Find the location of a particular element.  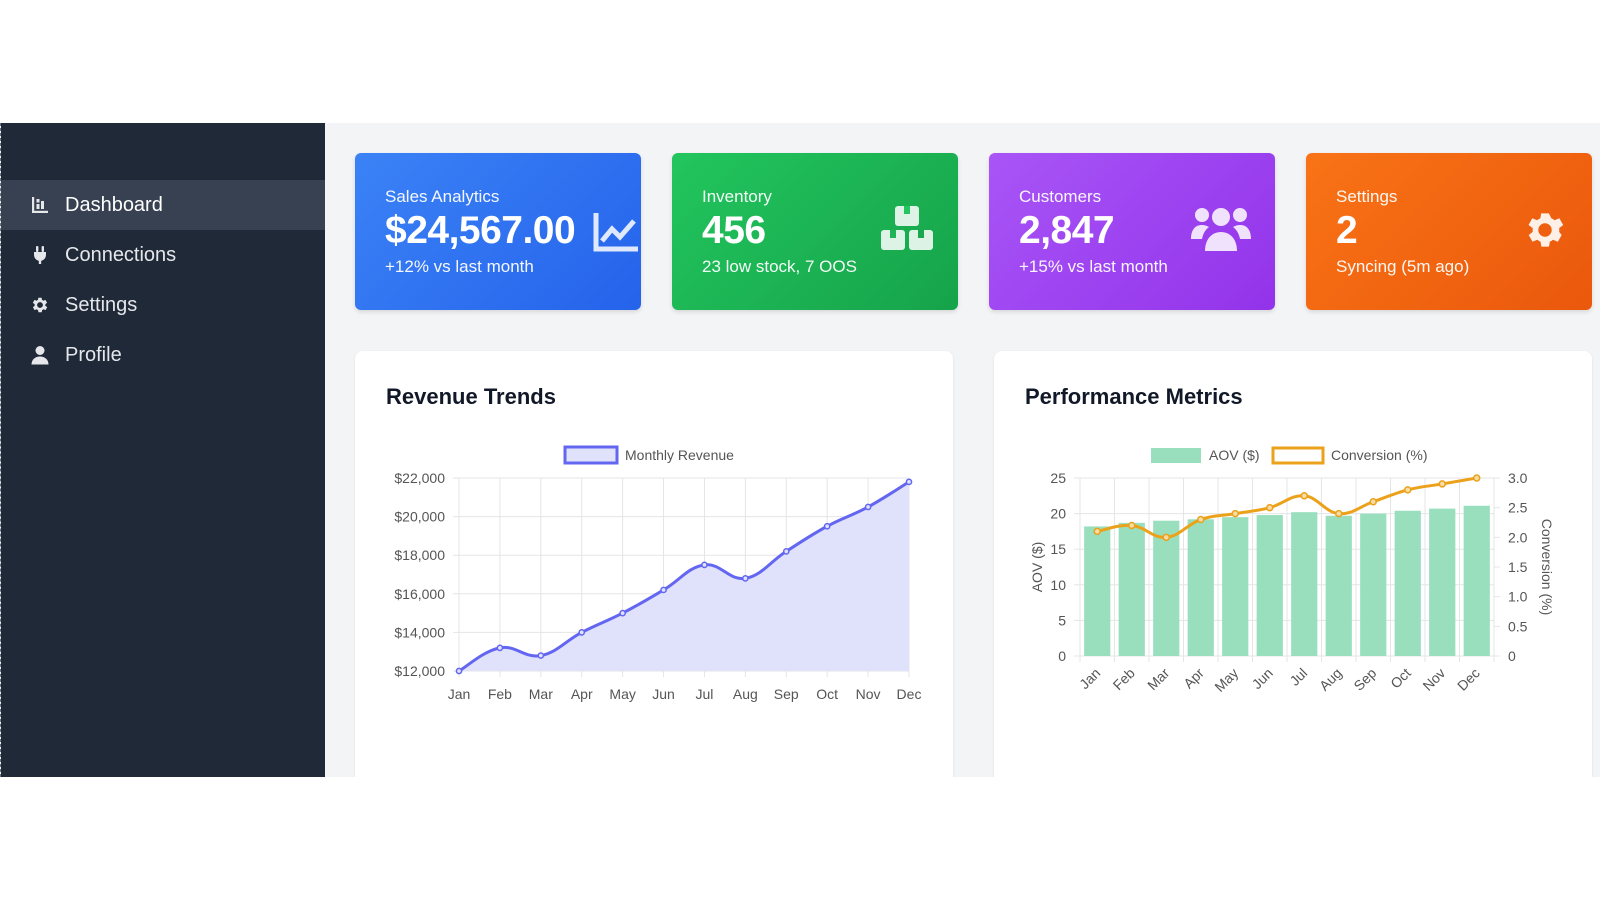

x-tick-label: Feb is located at coordinates (500, 694).